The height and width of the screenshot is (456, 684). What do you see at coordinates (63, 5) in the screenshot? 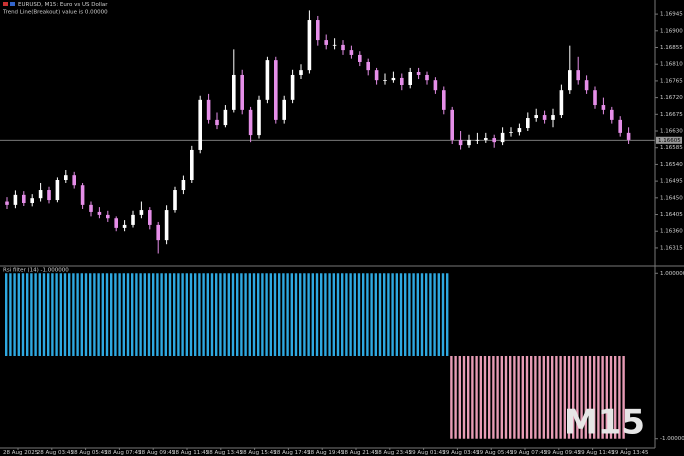
I see `chart-title: EURUSD, M15: Euro vs US Dollar` at bounding box center [63, 5].